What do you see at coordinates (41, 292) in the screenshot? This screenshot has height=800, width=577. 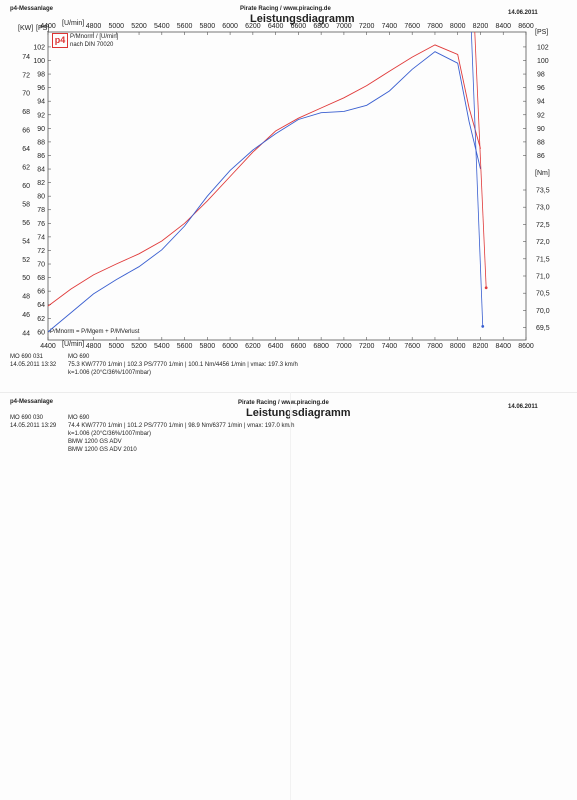 I see `ps-tick-label: 66` at bounding box center [41, 292].